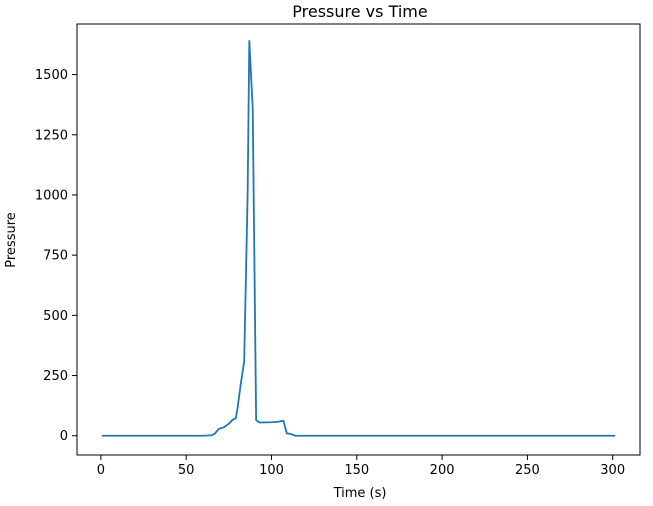 This screenshot has width=653, height=506. I want to click on y-tick-label: 0, so click(64, 436).